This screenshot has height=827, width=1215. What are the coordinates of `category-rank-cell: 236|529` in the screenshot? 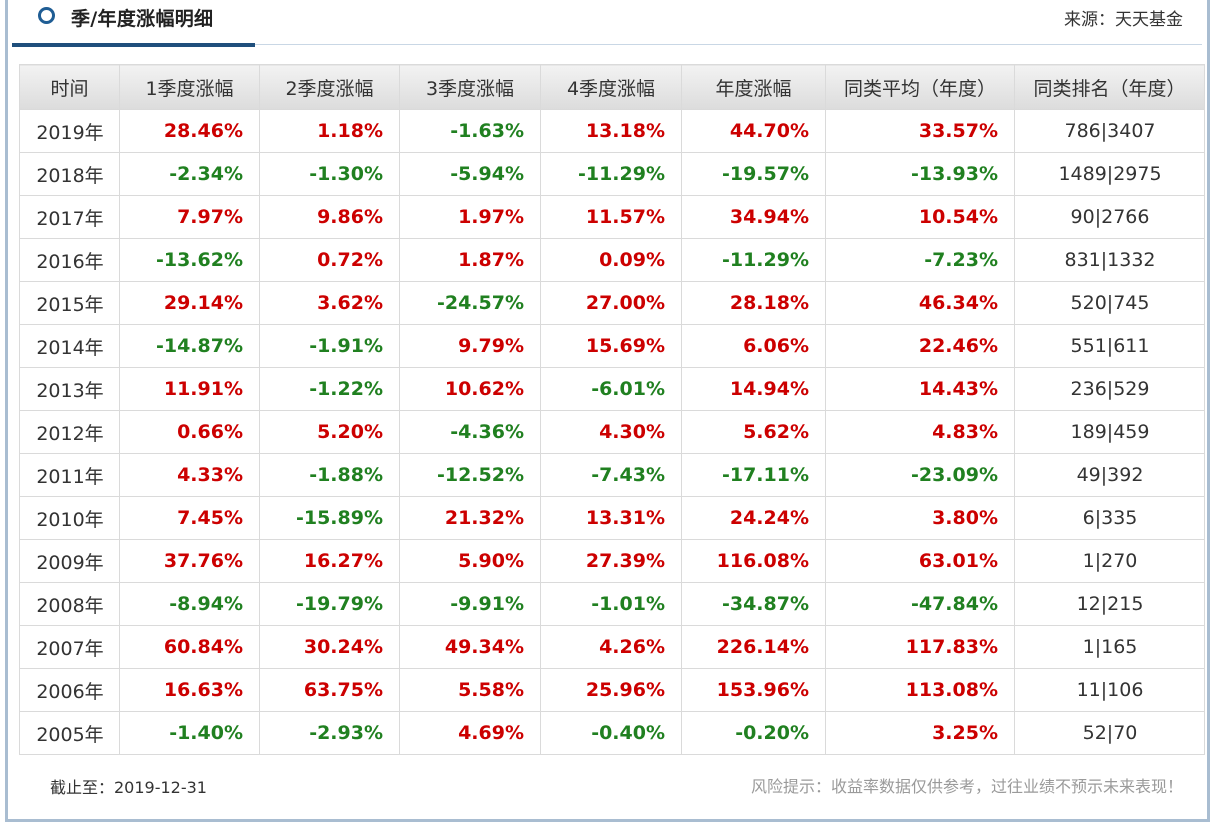 It's located at (1109, 389).